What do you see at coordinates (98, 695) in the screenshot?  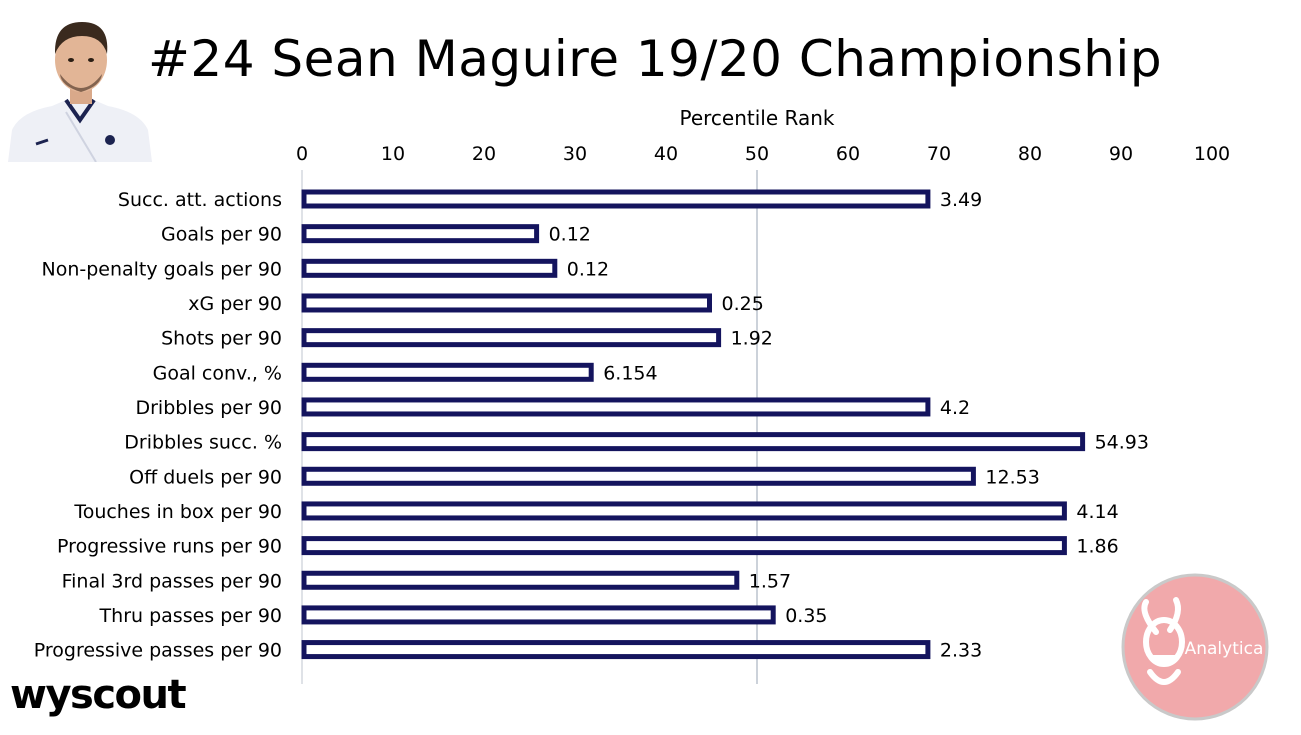 I see `wyscout-logo: wyscout` at bounding box center [98, 695].